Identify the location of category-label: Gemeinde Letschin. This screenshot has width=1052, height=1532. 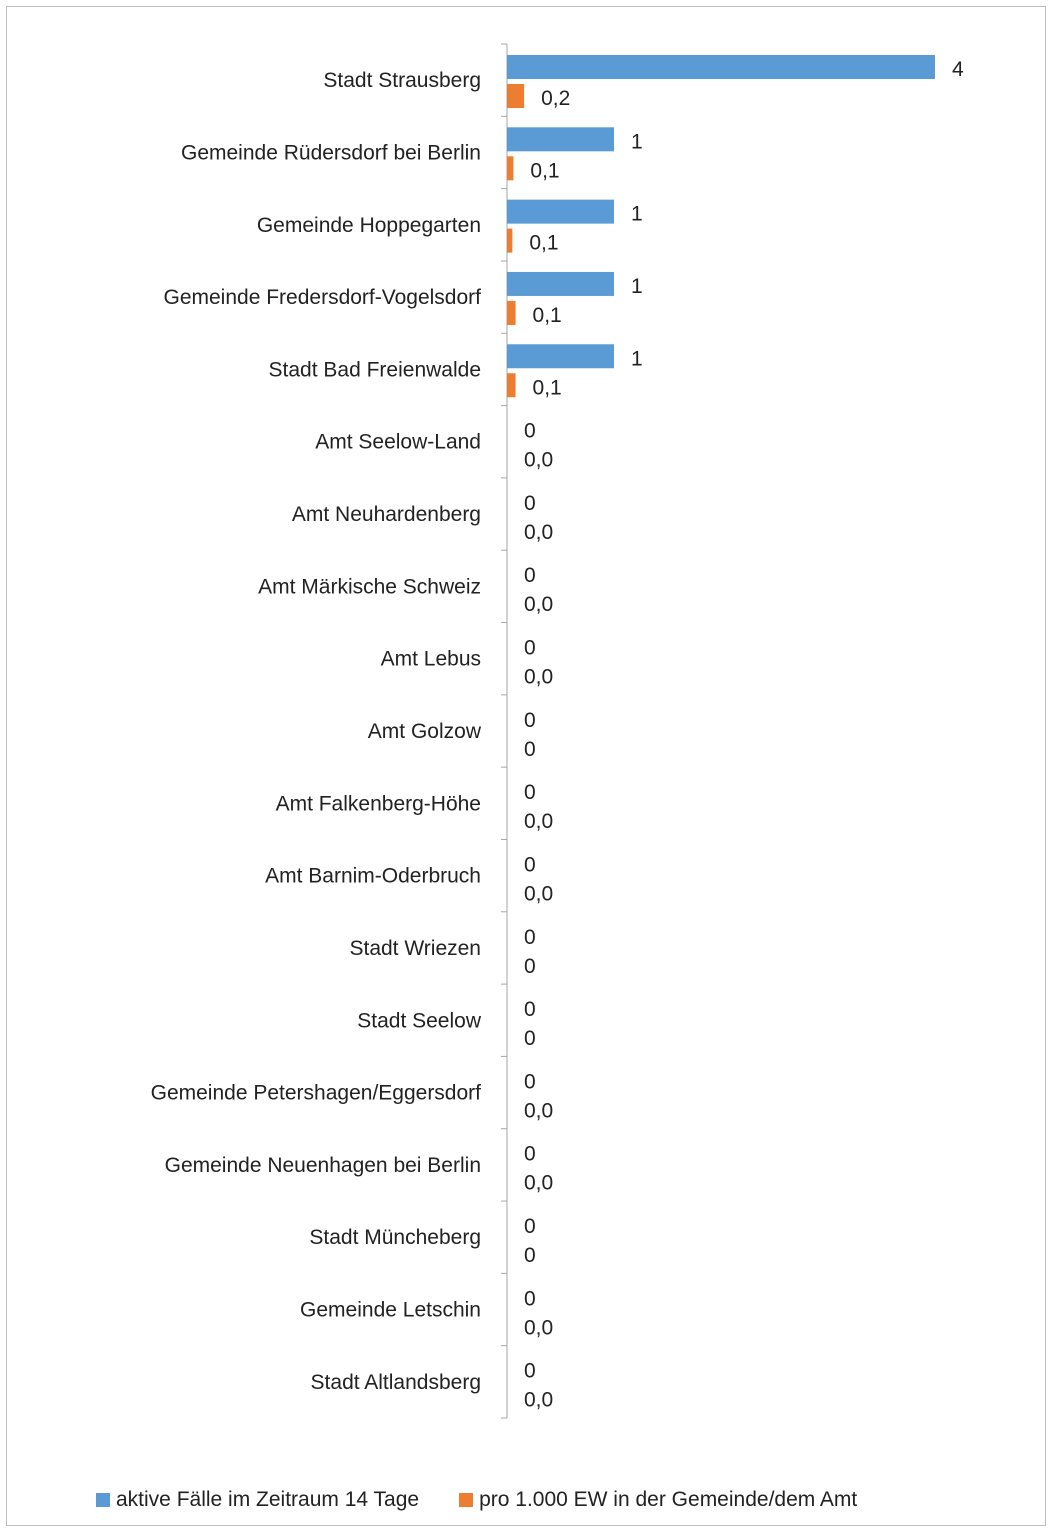
(390, 1310).